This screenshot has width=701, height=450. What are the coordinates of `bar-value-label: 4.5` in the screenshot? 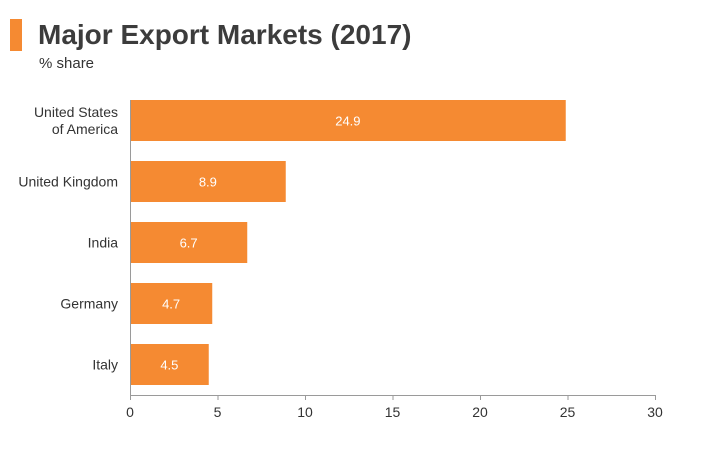 It's located at (169, 365).